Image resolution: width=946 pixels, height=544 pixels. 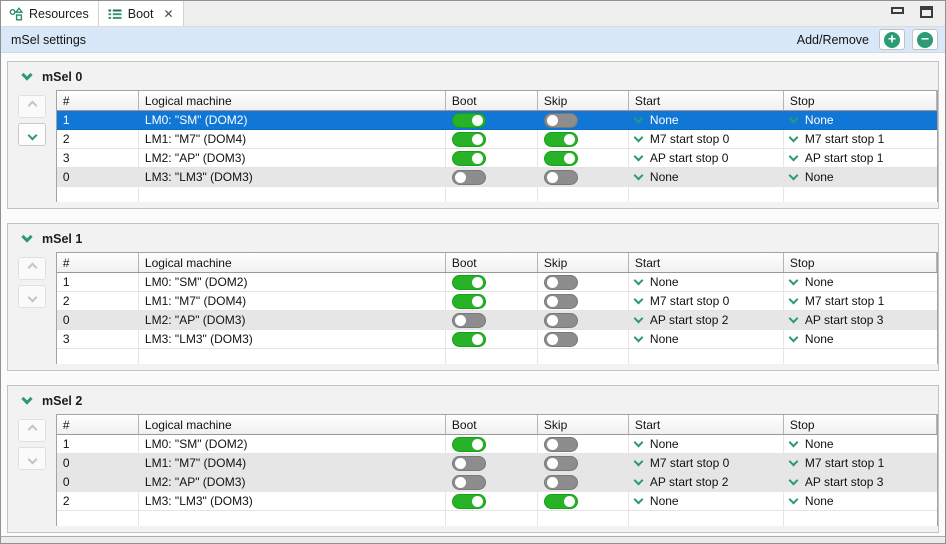 What do you see at coordinates (496, 339) in the screenshot?
I see `table-row: 3 LM3: "LM3" (DOM3) None None` at bounding box center [496, 339].